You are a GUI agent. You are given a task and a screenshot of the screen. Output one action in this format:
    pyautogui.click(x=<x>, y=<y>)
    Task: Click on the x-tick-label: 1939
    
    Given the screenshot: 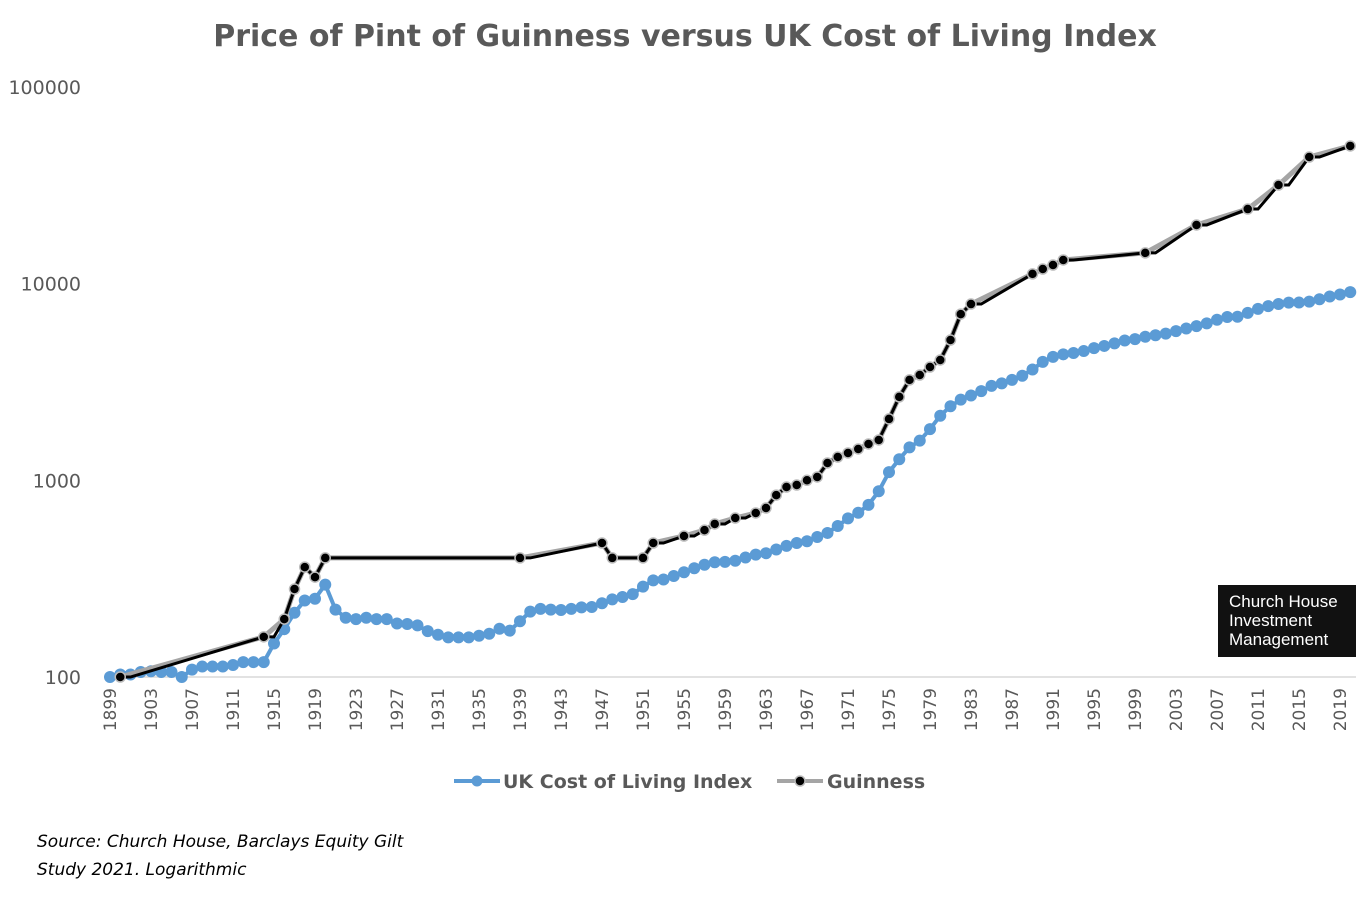 What is the action you would take?
    pyautogui.click(x=521, y=709)
    